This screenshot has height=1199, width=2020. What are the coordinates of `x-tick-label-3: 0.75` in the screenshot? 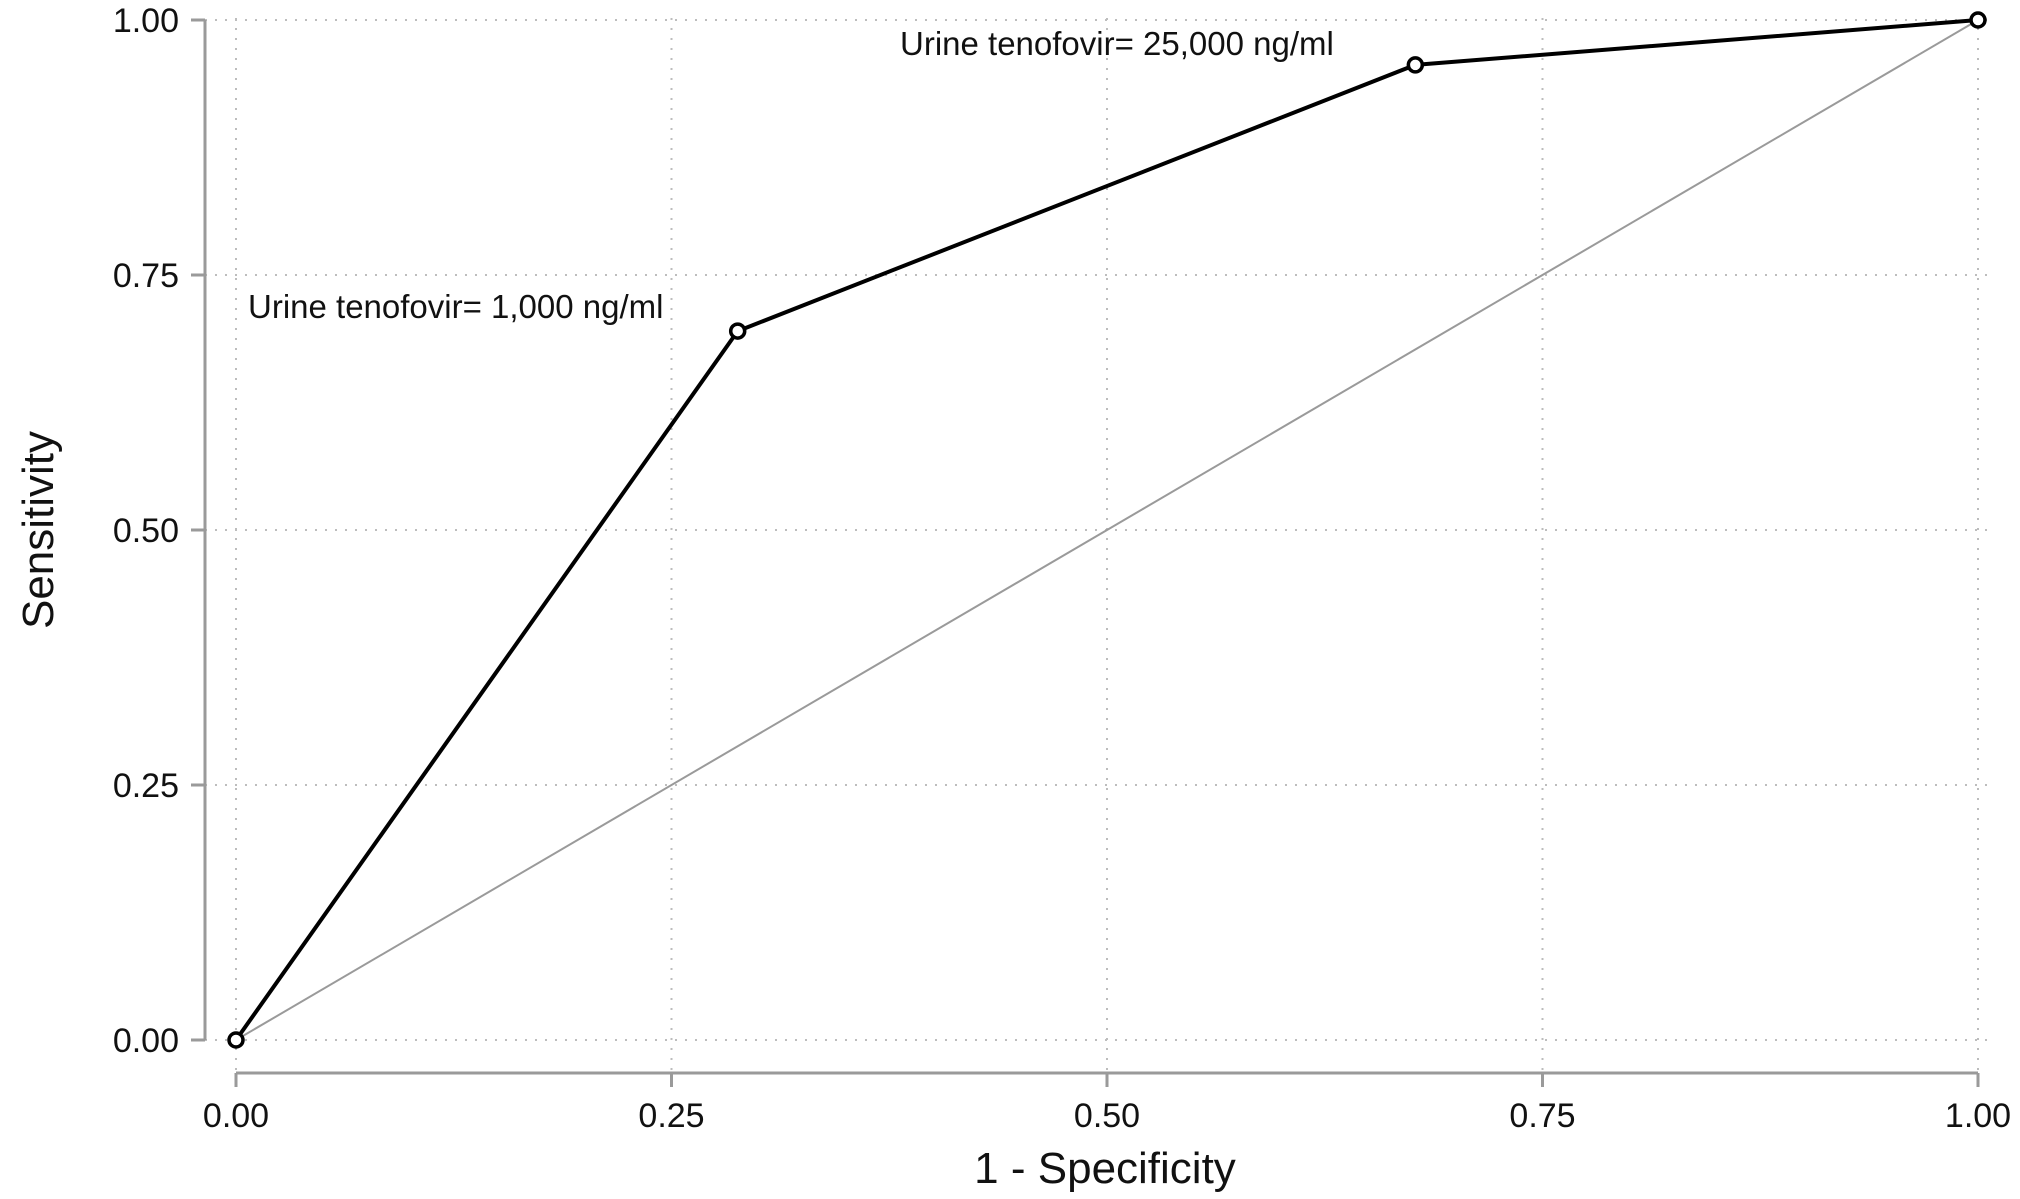 It's located at (1542, 1116).